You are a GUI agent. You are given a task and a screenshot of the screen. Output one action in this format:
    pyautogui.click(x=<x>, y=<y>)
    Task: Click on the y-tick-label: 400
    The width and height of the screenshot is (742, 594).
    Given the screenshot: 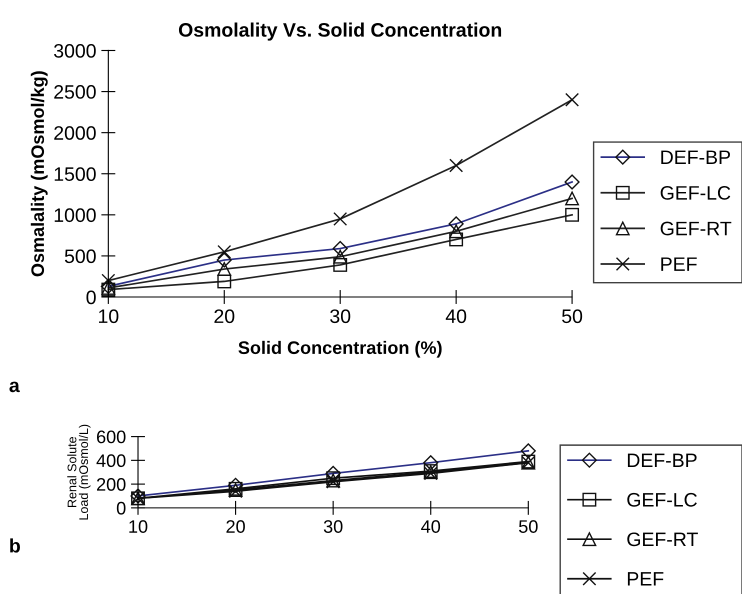 What is the action you would take?
    pyautogui.click(x=111, y=461)
    